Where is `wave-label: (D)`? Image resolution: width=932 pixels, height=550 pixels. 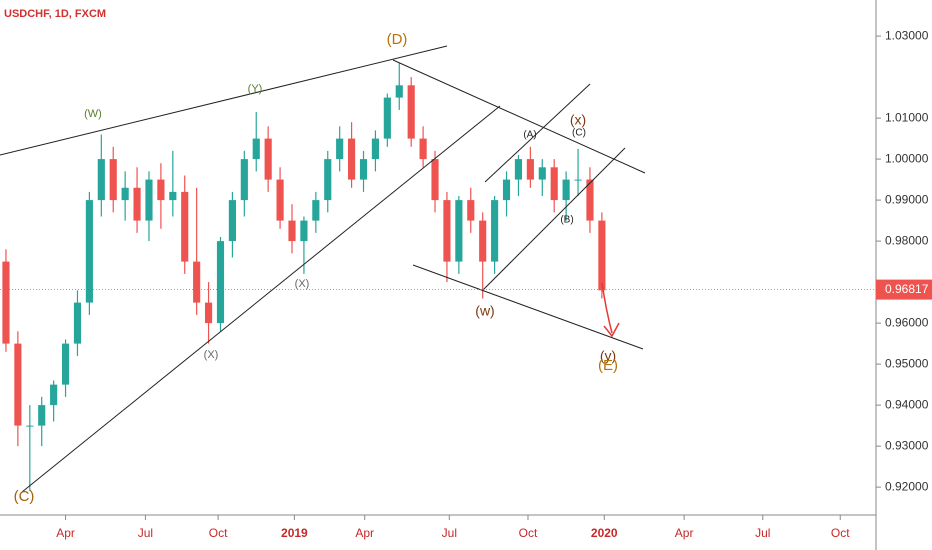
wave-label: (D) is located at coordinates (397, 39).